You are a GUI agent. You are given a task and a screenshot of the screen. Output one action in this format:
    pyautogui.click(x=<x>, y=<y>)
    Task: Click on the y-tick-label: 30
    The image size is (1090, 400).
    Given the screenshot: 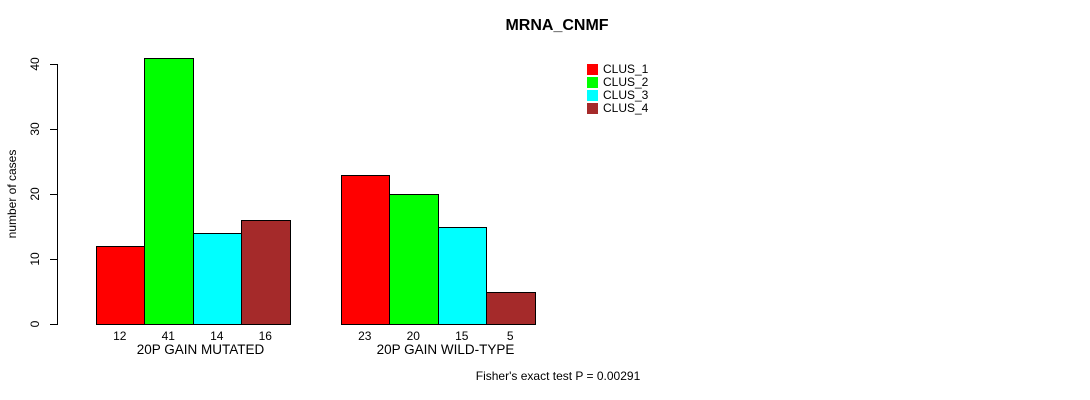 What is the action you would take?
    pyautogui.click(x=35, y=129)
    